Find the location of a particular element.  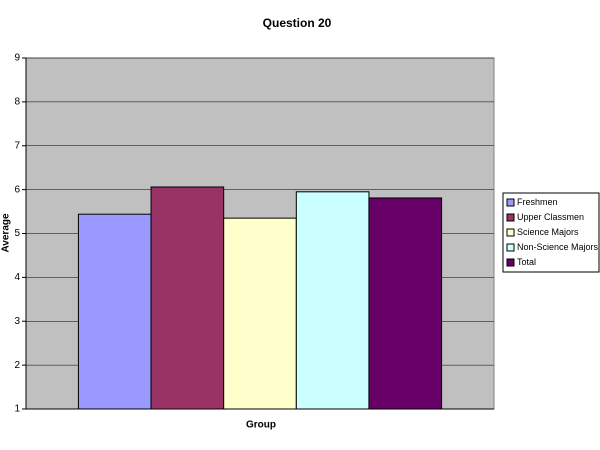

legend-label: Upper Classmen is located at coordinates (550, 217).